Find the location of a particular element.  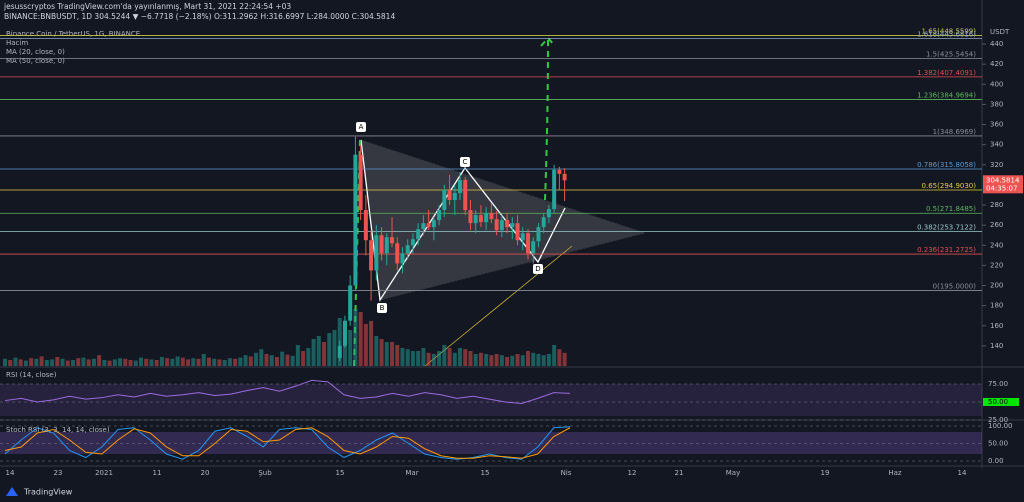

currency: USDT is located at coordinates (1000, 32).